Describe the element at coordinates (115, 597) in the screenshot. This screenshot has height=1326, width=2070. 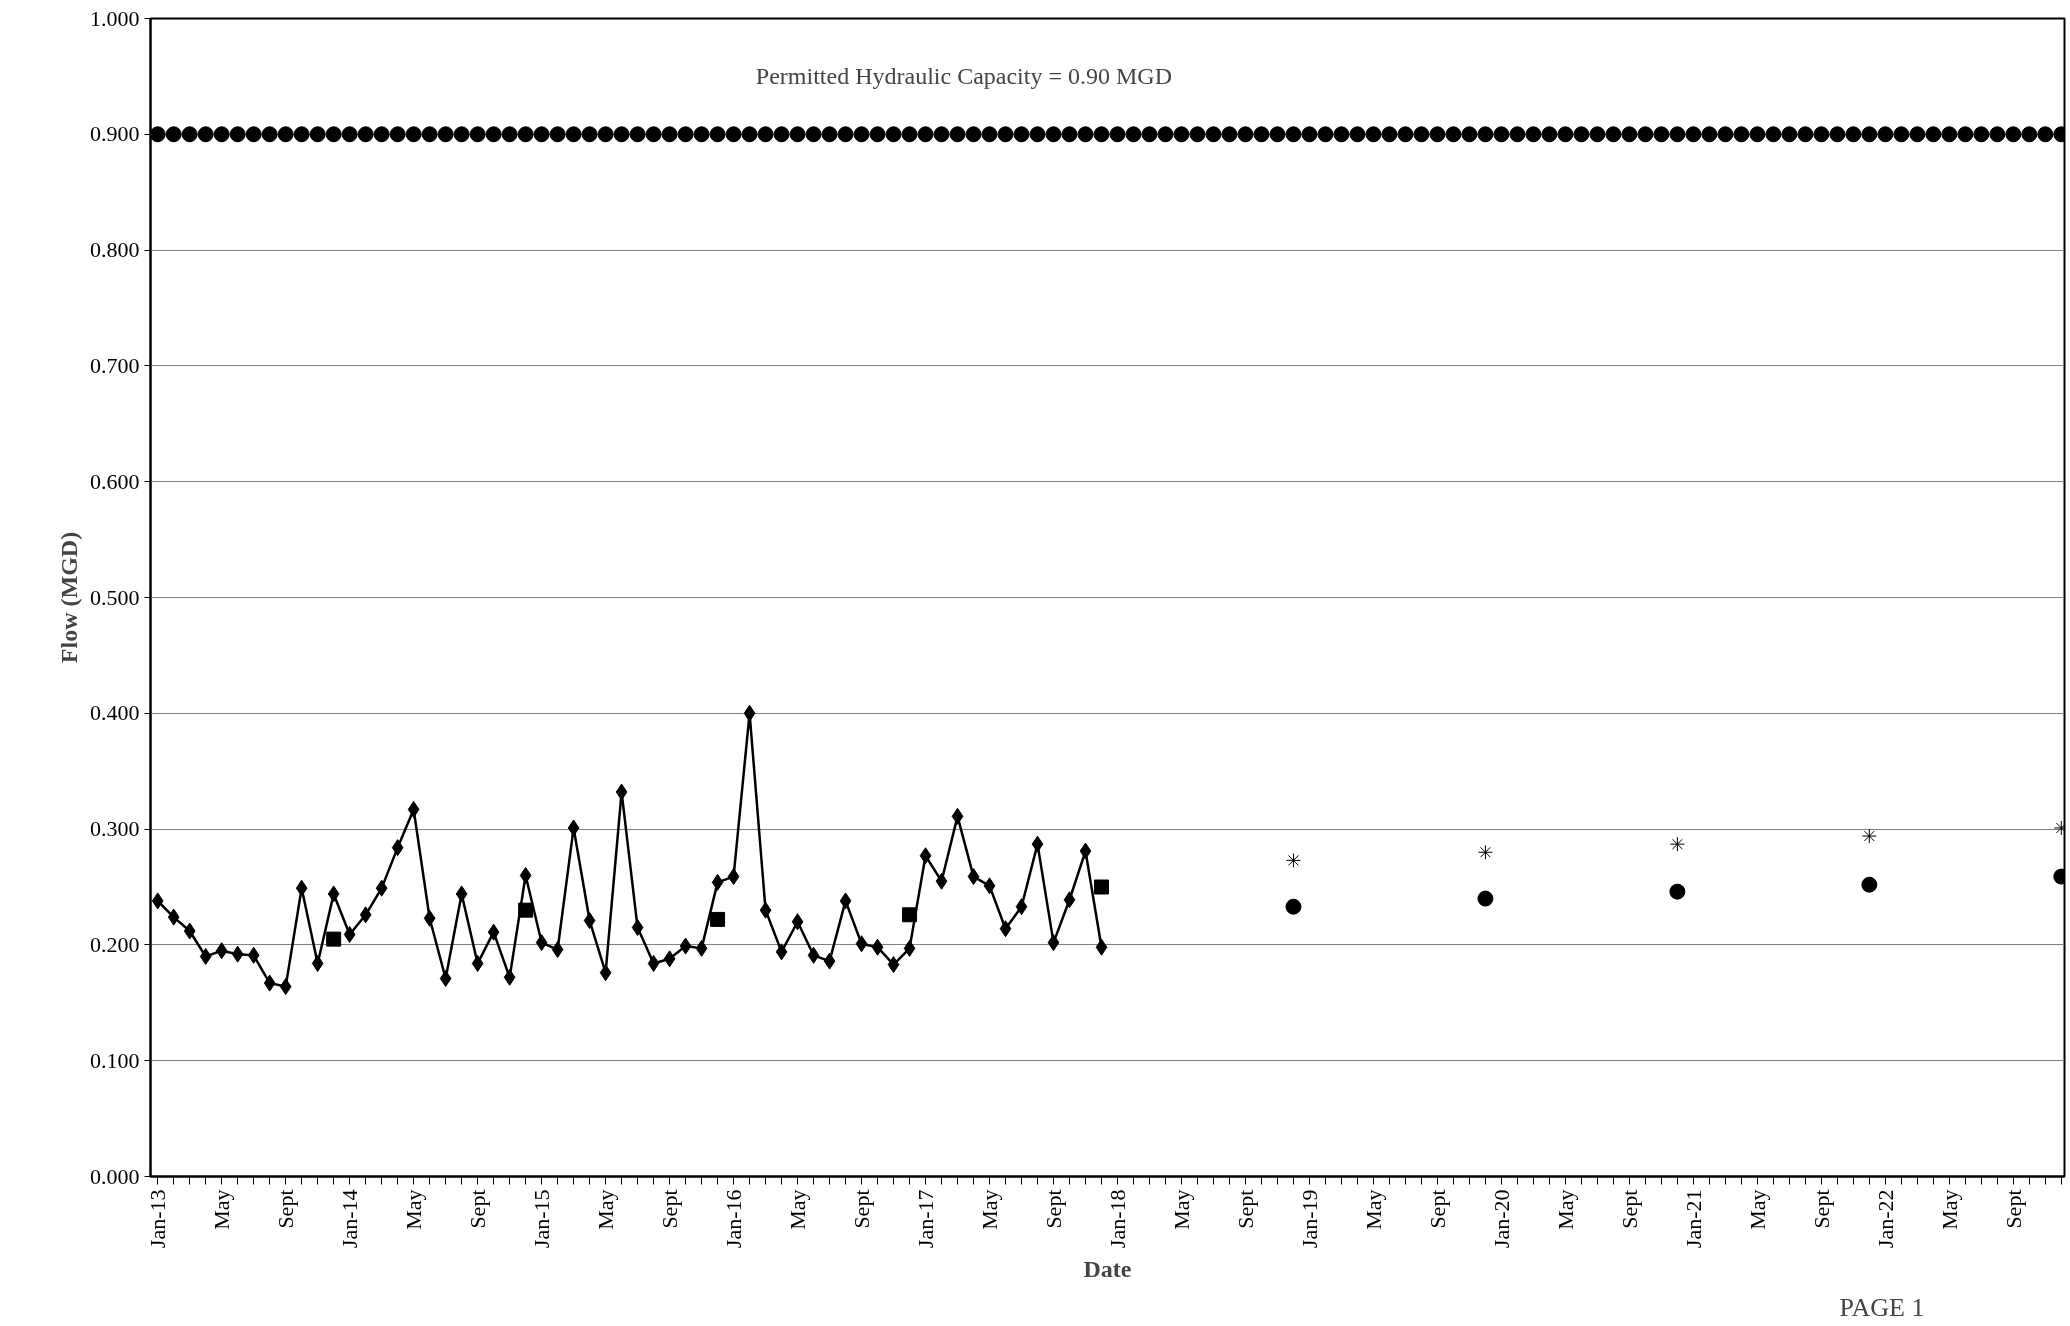
I see `y-tick-label: 0.500` at that location.